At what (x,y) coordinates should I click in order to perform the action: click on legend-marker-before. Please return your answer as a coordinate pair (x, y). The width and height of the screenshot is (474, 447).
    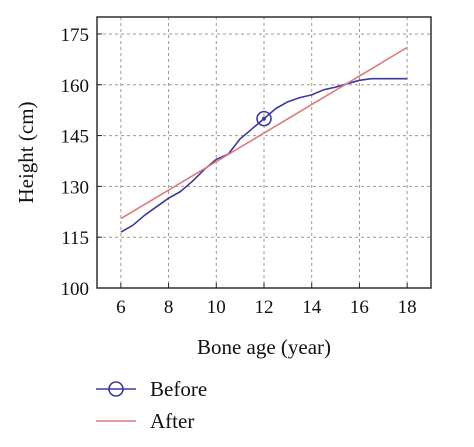
    Looking at the image, I should click on (116, 389).